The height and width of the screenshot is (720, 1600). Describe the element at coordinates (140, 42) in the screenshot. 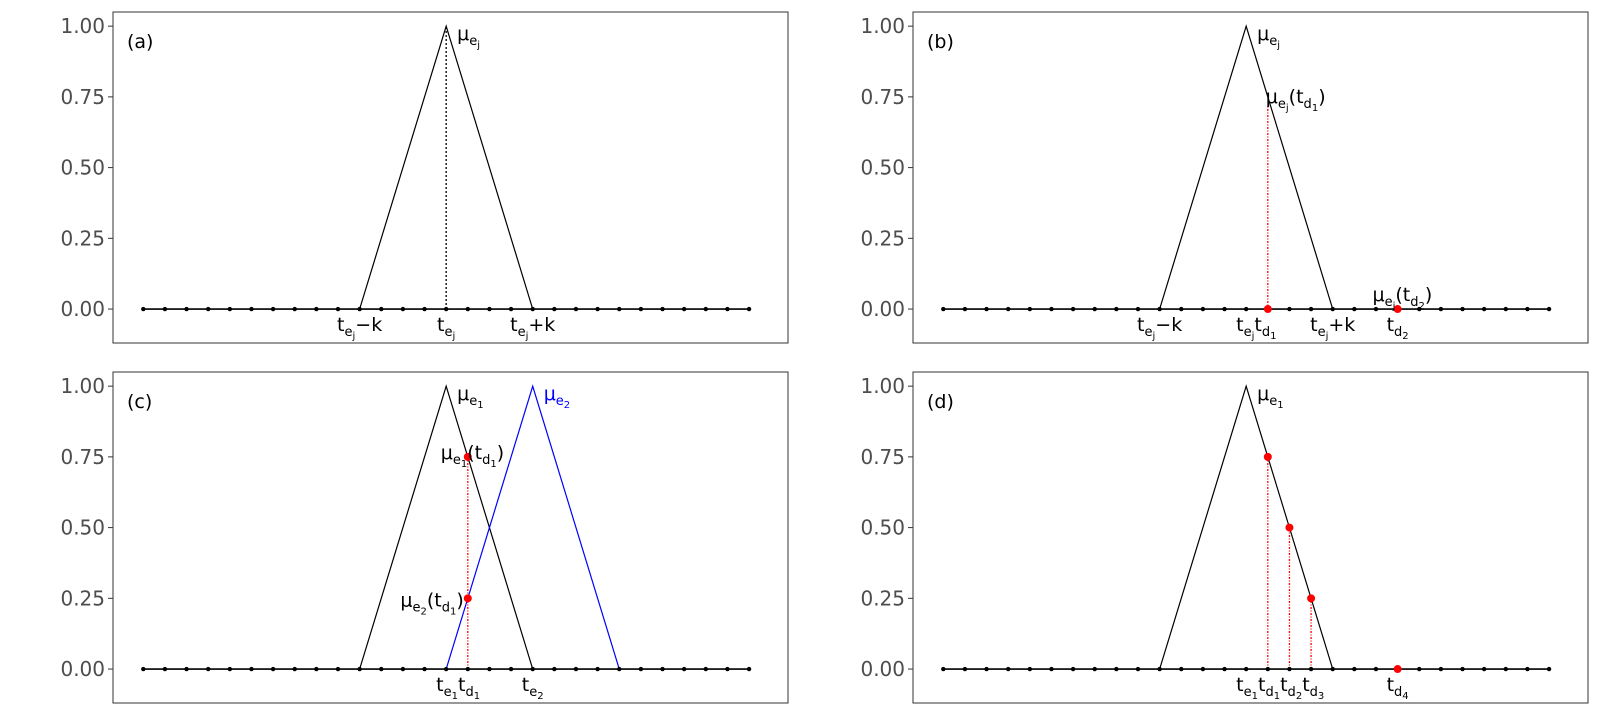

I see `panel-label: (a)` at that location.